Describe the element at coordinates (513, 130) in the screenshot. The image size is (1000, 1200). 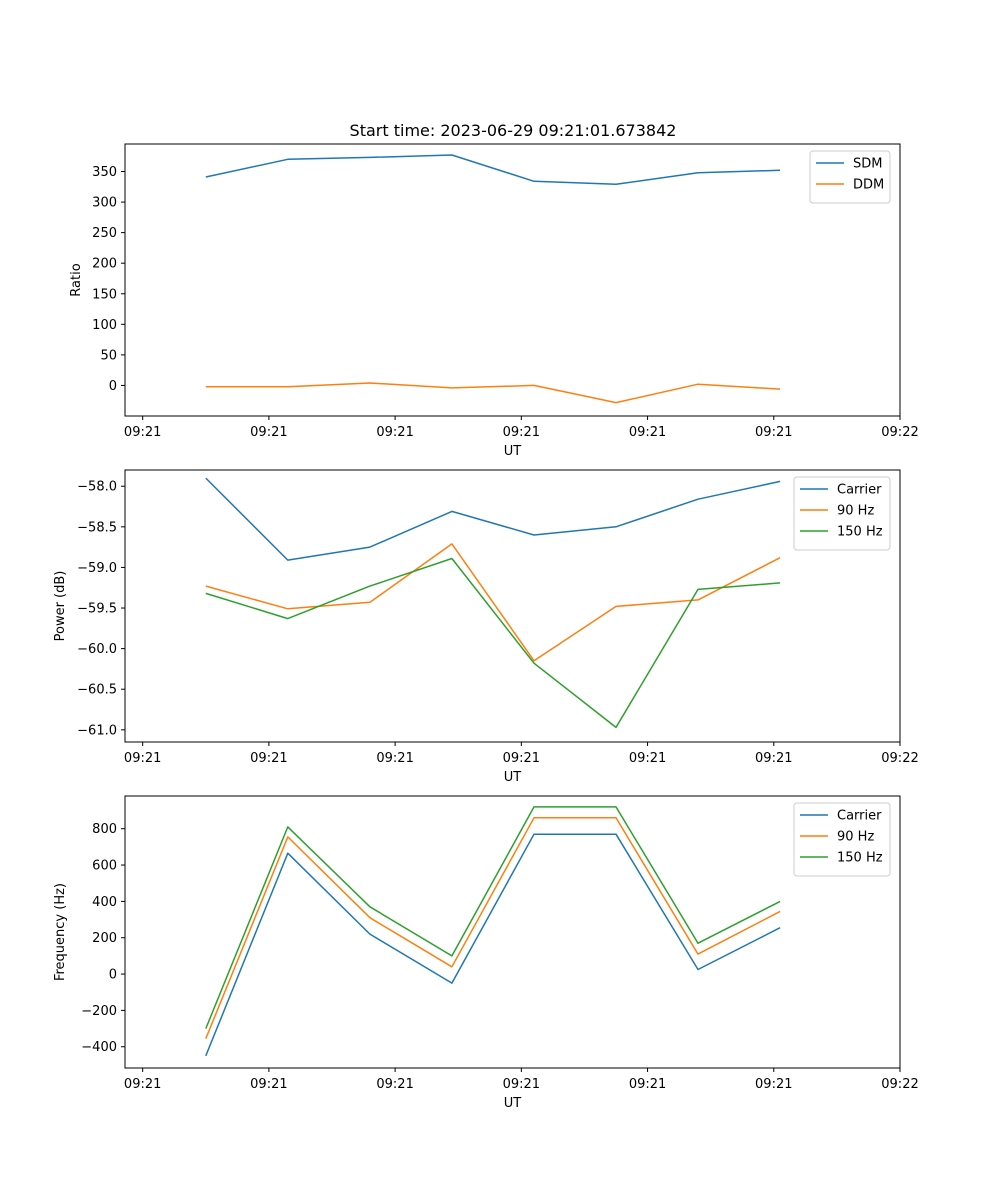
I see `figure-title: Start time: 2023-06-29 09:21:01.673842` at that location.